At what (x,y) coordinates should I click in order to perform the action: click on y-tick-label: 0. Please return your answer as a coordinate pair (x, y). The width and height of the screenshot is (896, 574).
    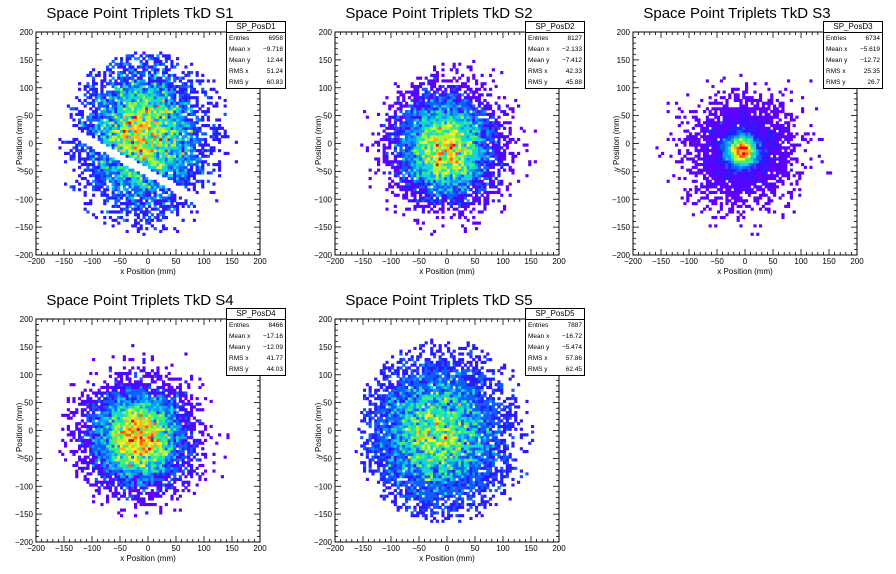
    Looking at the image, I should click on (330, 144).